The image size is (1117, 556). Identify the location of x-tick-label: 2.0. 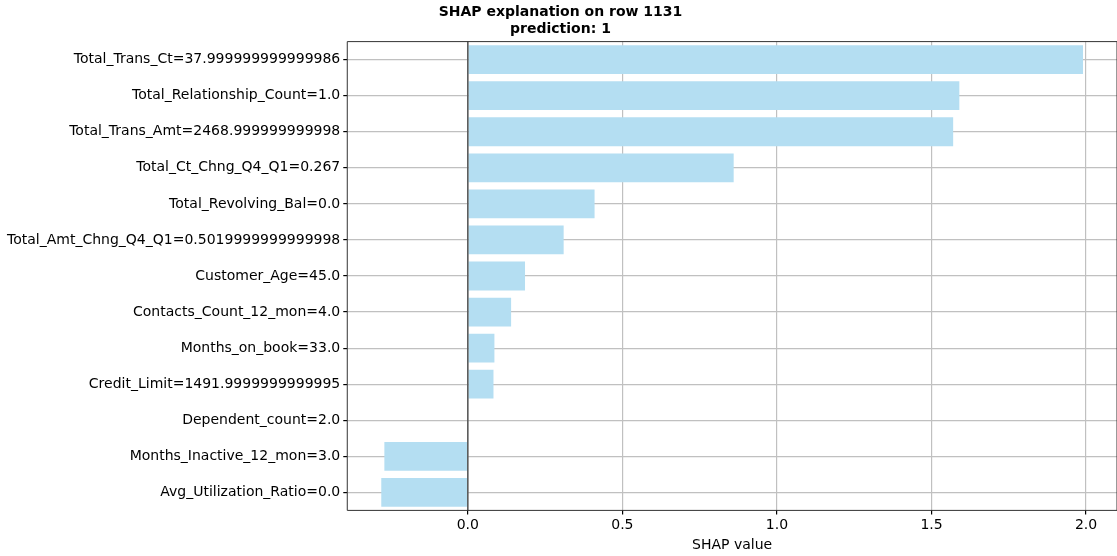
(1086, 524).